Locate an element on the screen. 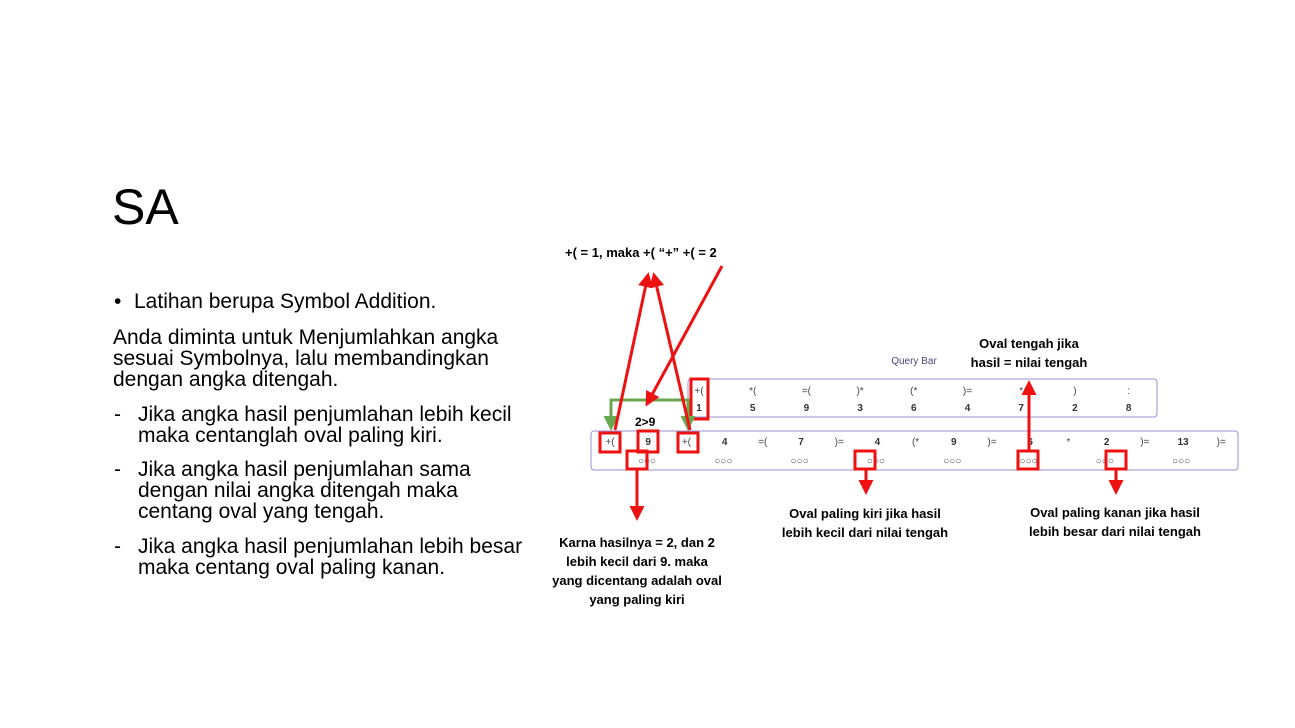 The height and width of the screenshot is (728, 1295). query-bar-label: Query Bar is located at coordinates (914, 361).